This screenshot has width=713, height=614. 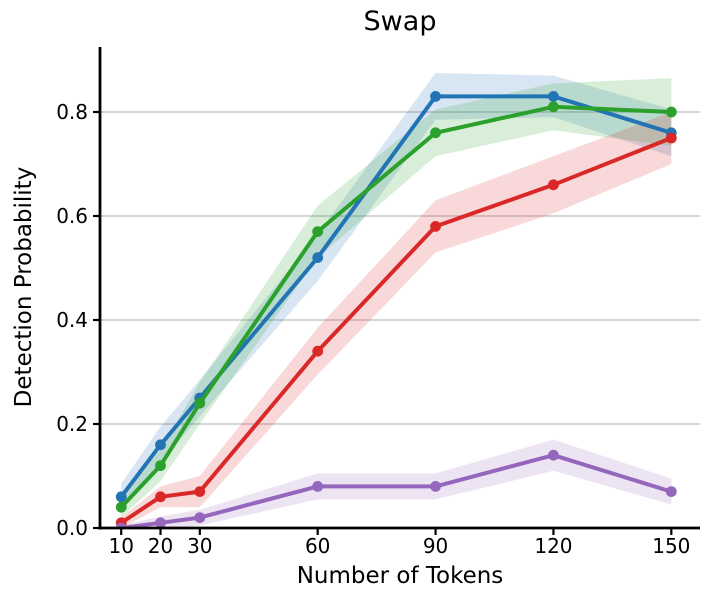 I want to click on point-green-x30, so click(x=200, y=403).